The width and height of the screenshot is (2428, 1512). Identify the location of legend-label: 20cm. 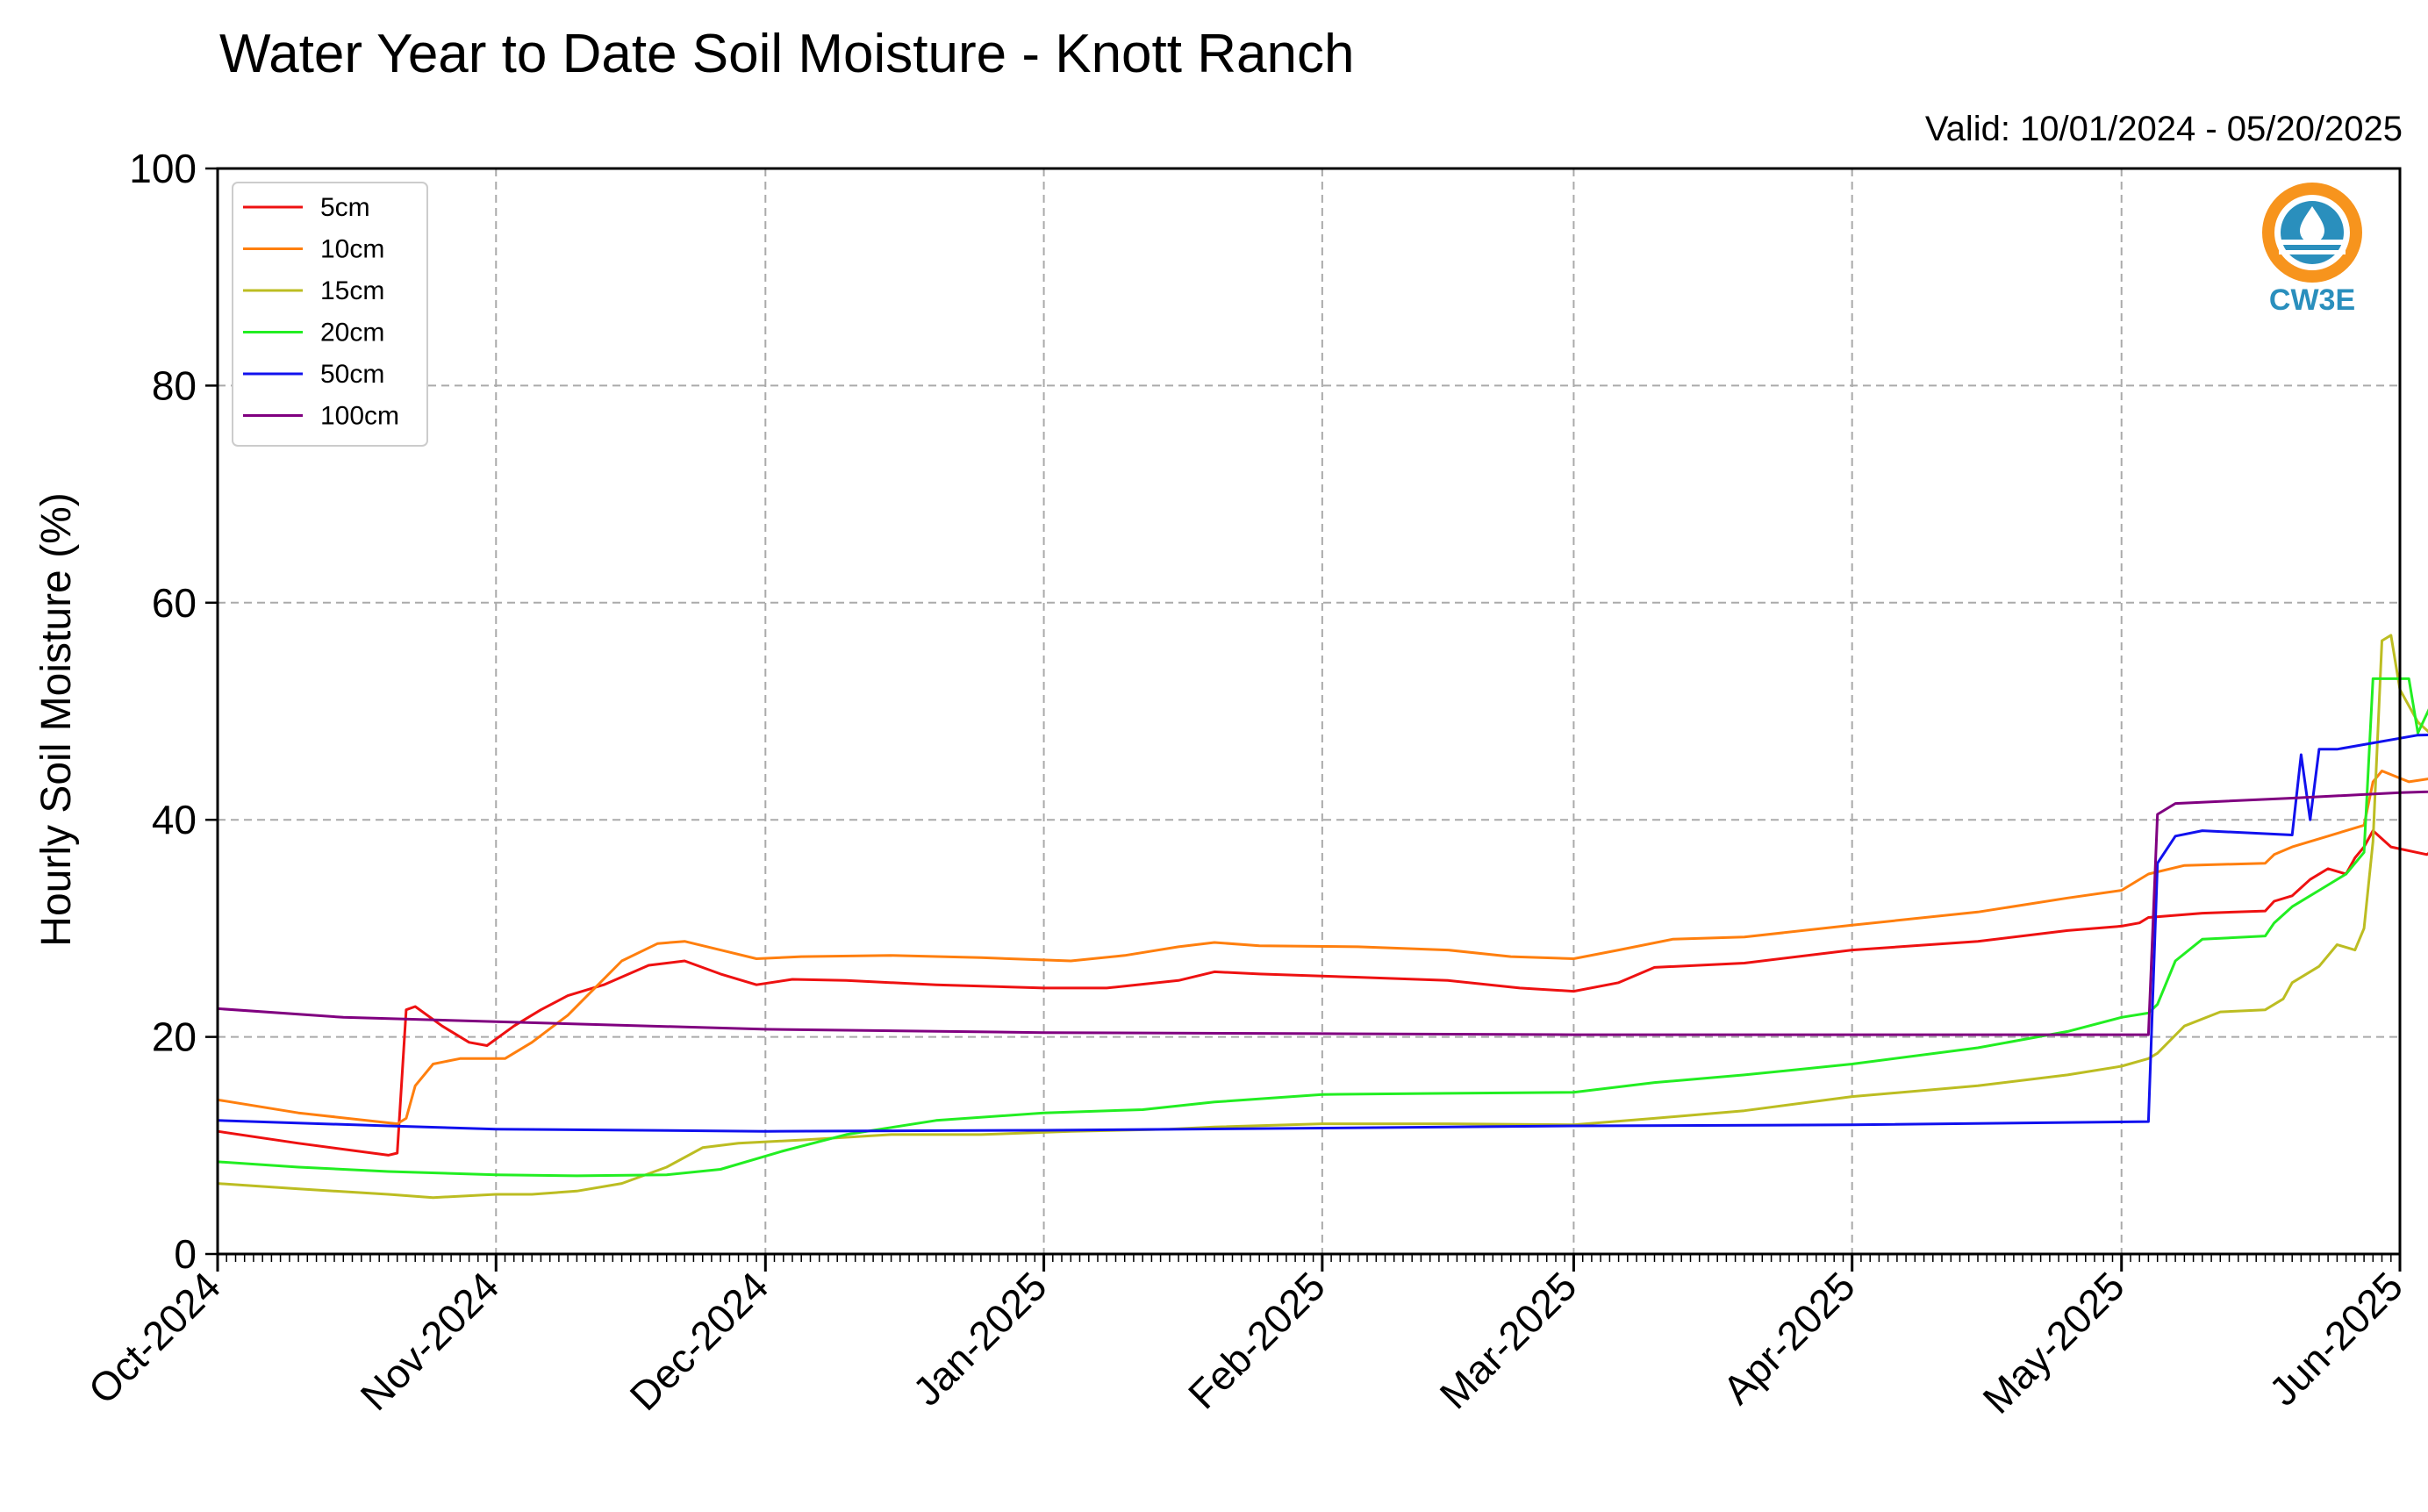
(352, 334).